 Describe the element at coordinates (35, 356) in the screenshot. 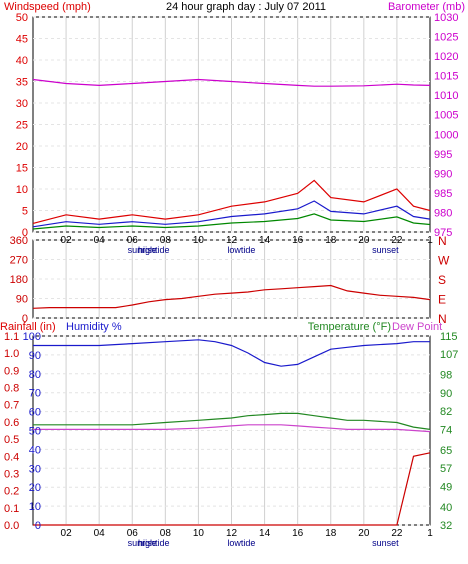

I see `hum-tick-90: 90` at that location.